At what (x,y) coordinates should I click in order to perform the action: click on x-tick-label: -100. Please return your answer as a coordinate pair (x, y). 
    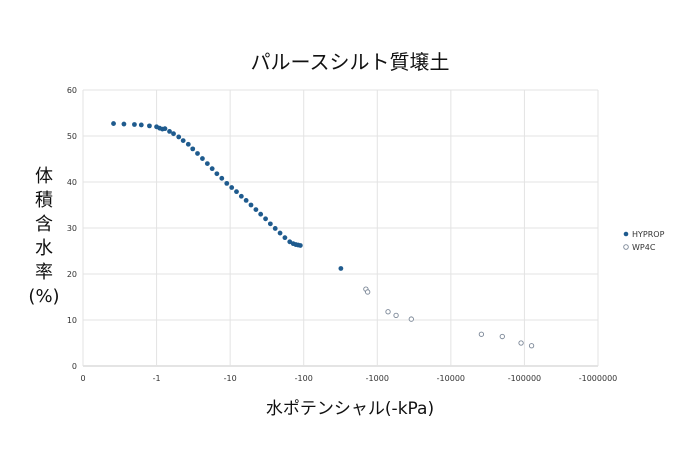
    Looking at the image, I should click on (304, 378).